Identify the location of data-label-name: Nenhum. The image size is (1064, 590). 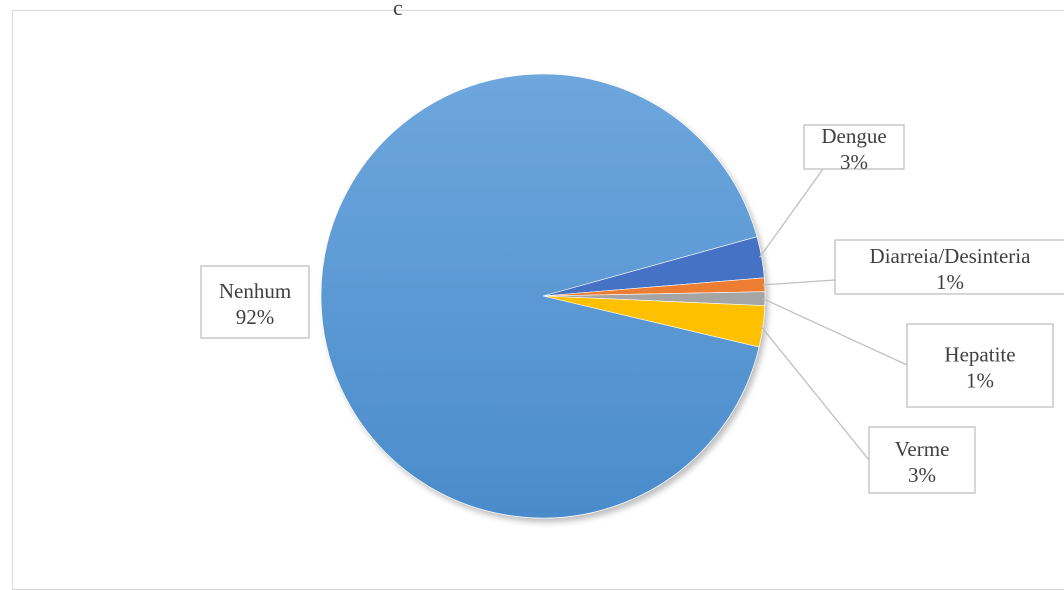
(255, 291).